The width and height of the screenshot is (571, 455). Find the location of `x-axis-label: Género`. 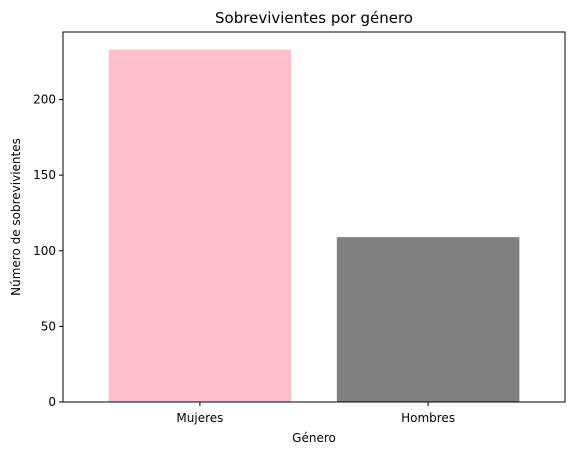

x-axis-label: Género is located at coordinates (314, 438).